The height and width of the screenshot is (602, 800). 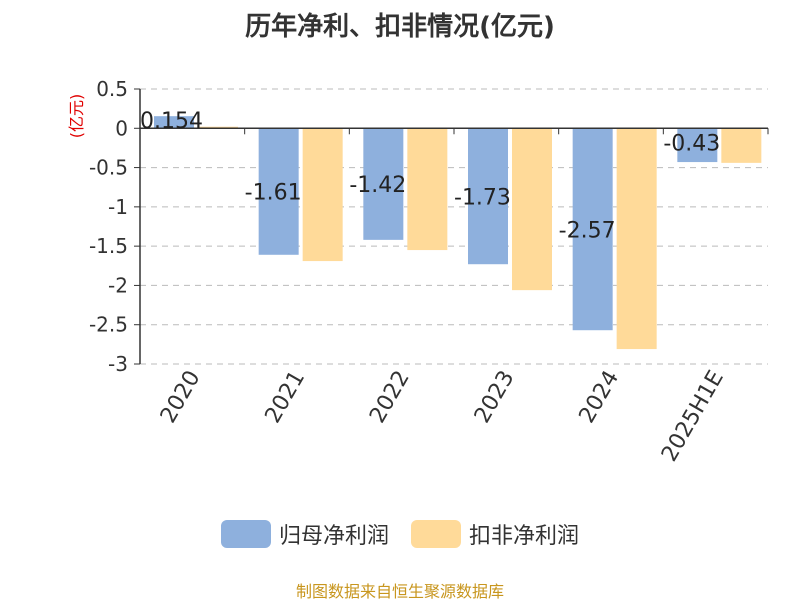 I want to click on bar-deducted-net-profit-2020, so click(x=218, y=127).